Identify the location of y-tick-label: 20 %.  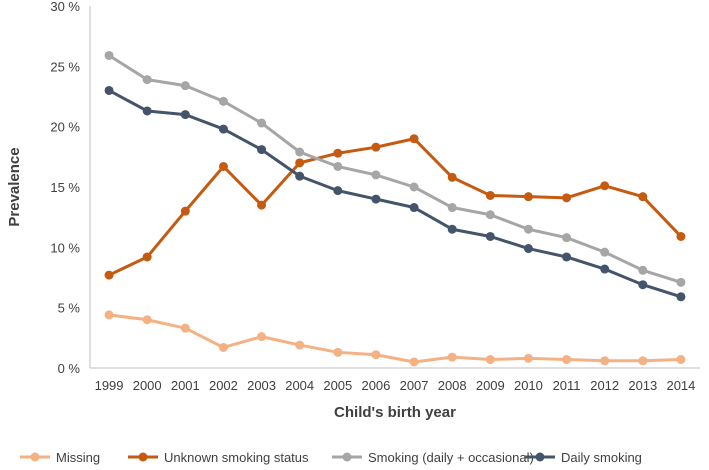
(65, 127).